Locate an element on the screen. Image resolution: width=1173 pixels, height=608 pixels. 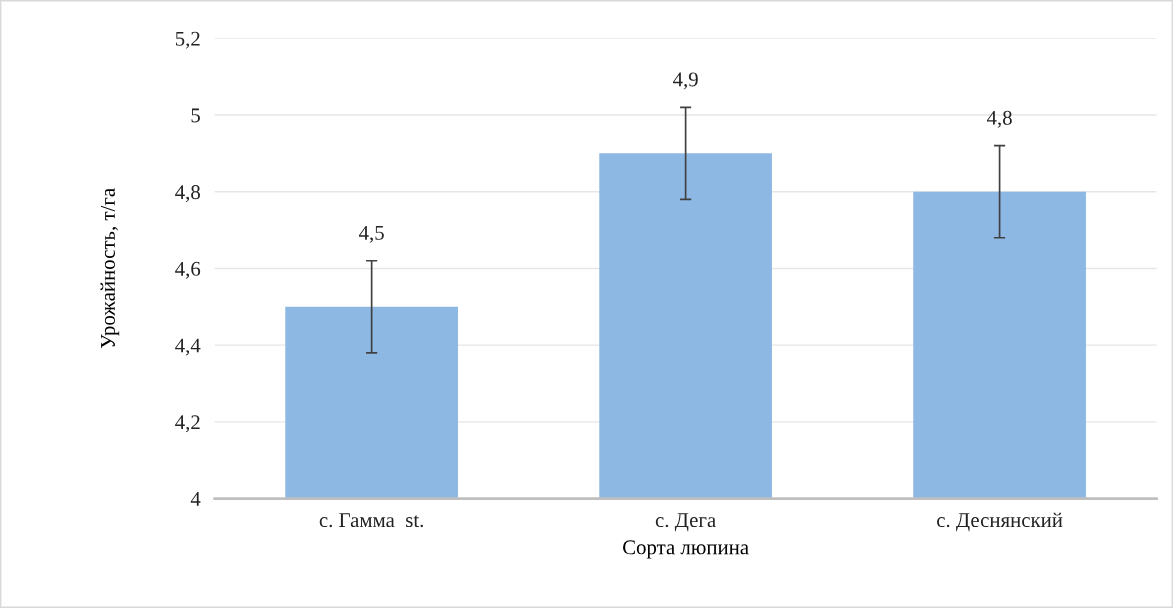
x-tick-label: с. Гамма st. is located at coordinates (371, 520).